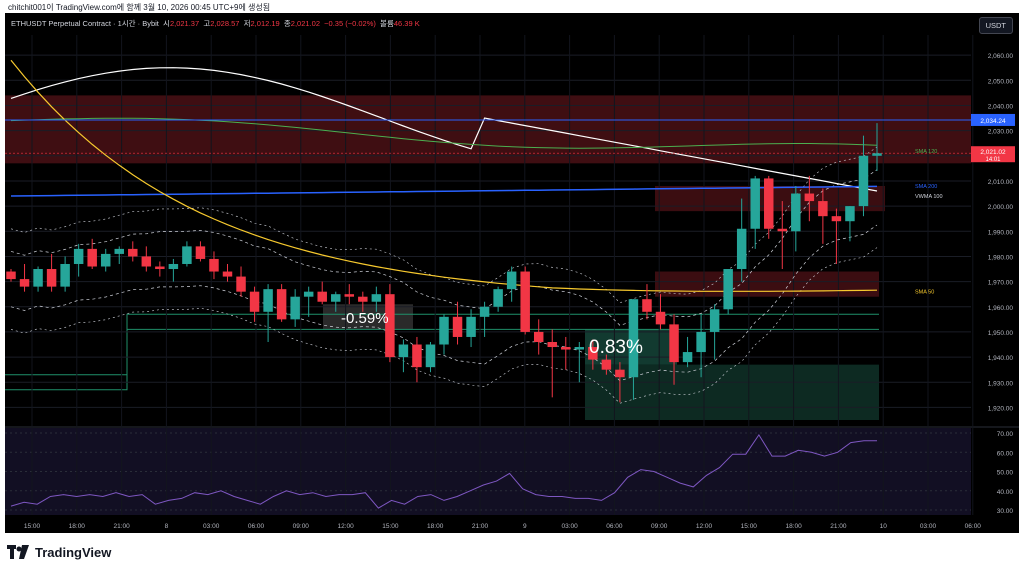 The image size is (1024, 568). I want to click on currency-button: USDT, so click(995, 25).